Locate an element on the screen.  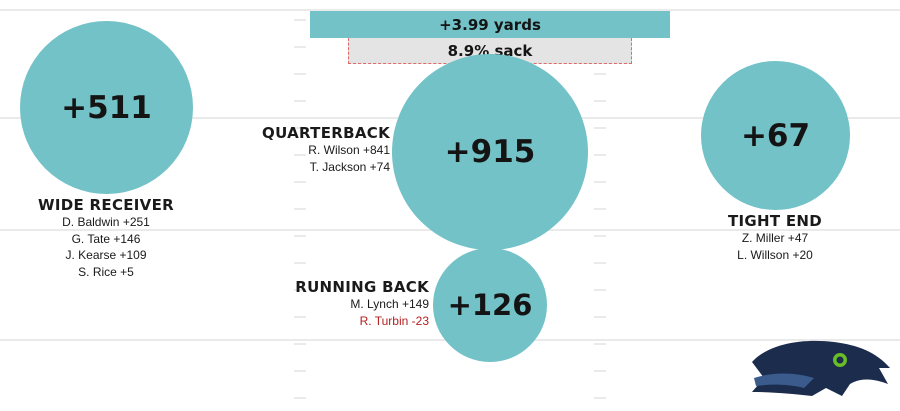
yards-label: +3.99 yards is located at coordinates (490, 24).